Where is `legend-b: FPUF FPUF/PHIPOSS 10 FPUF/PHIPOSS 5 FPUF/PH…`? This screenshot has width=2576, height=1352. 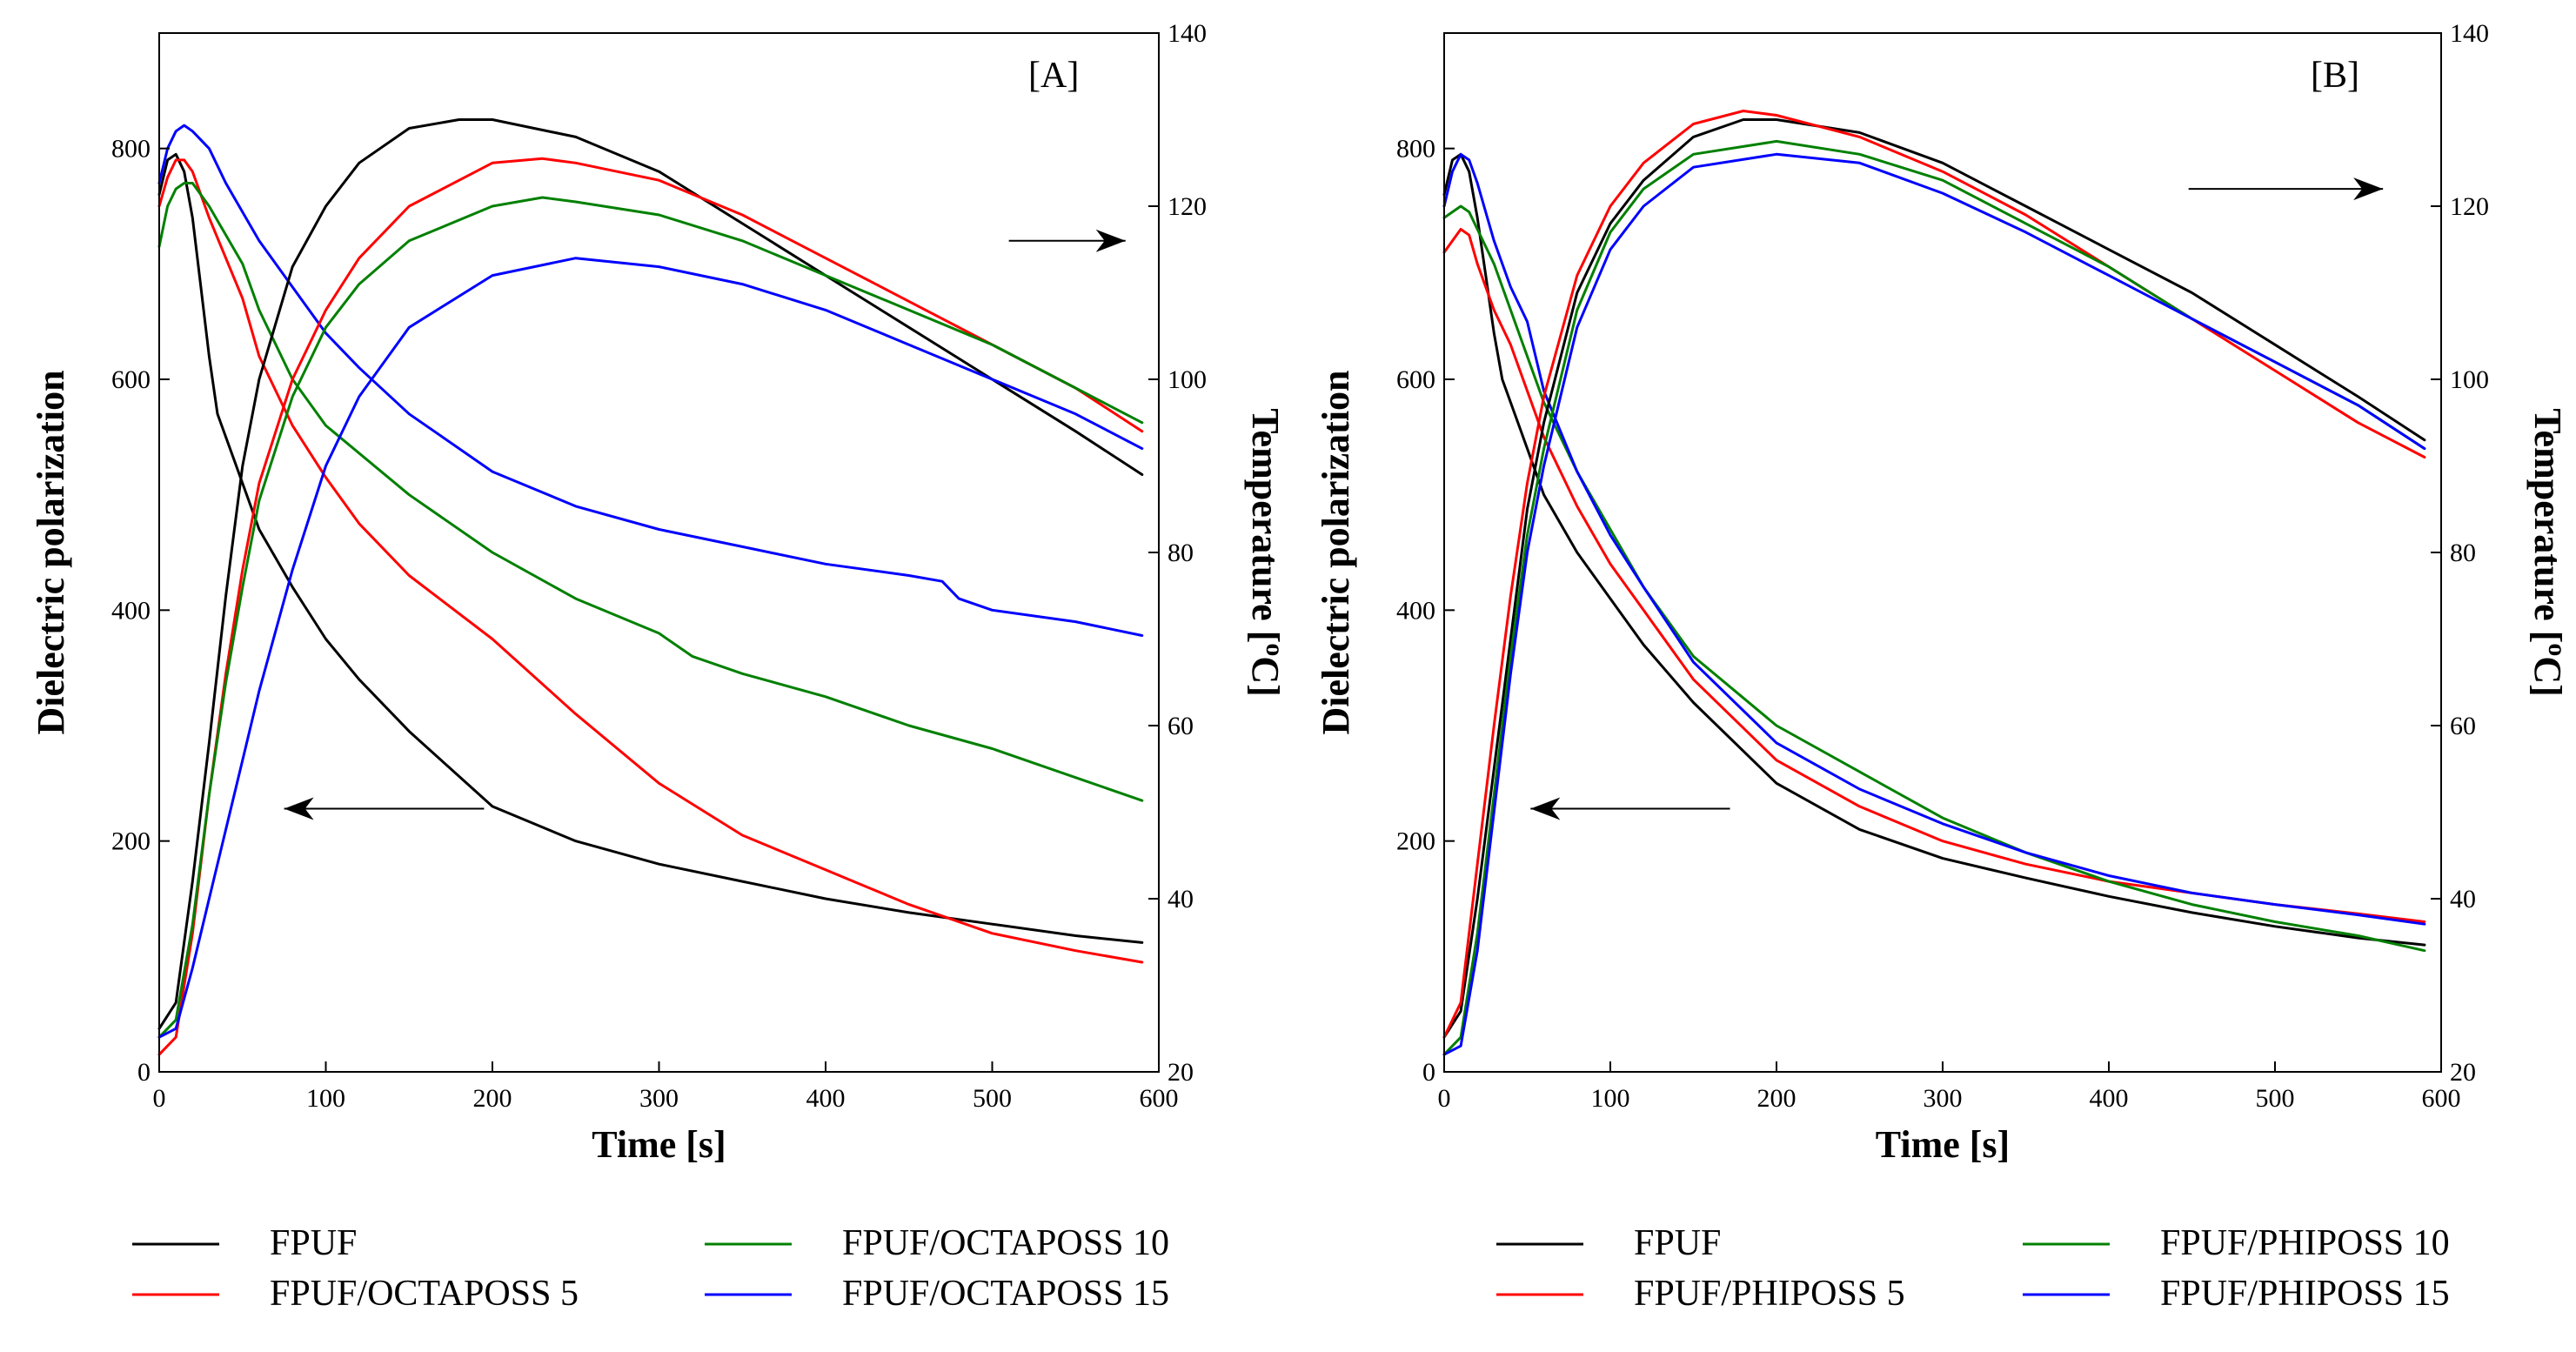
legend-b: FPUF FPUF/PHIPOSS 10 FPUF/PHIPOSS 5 FPUF/PH… is located at coordinates (1973, 1268).